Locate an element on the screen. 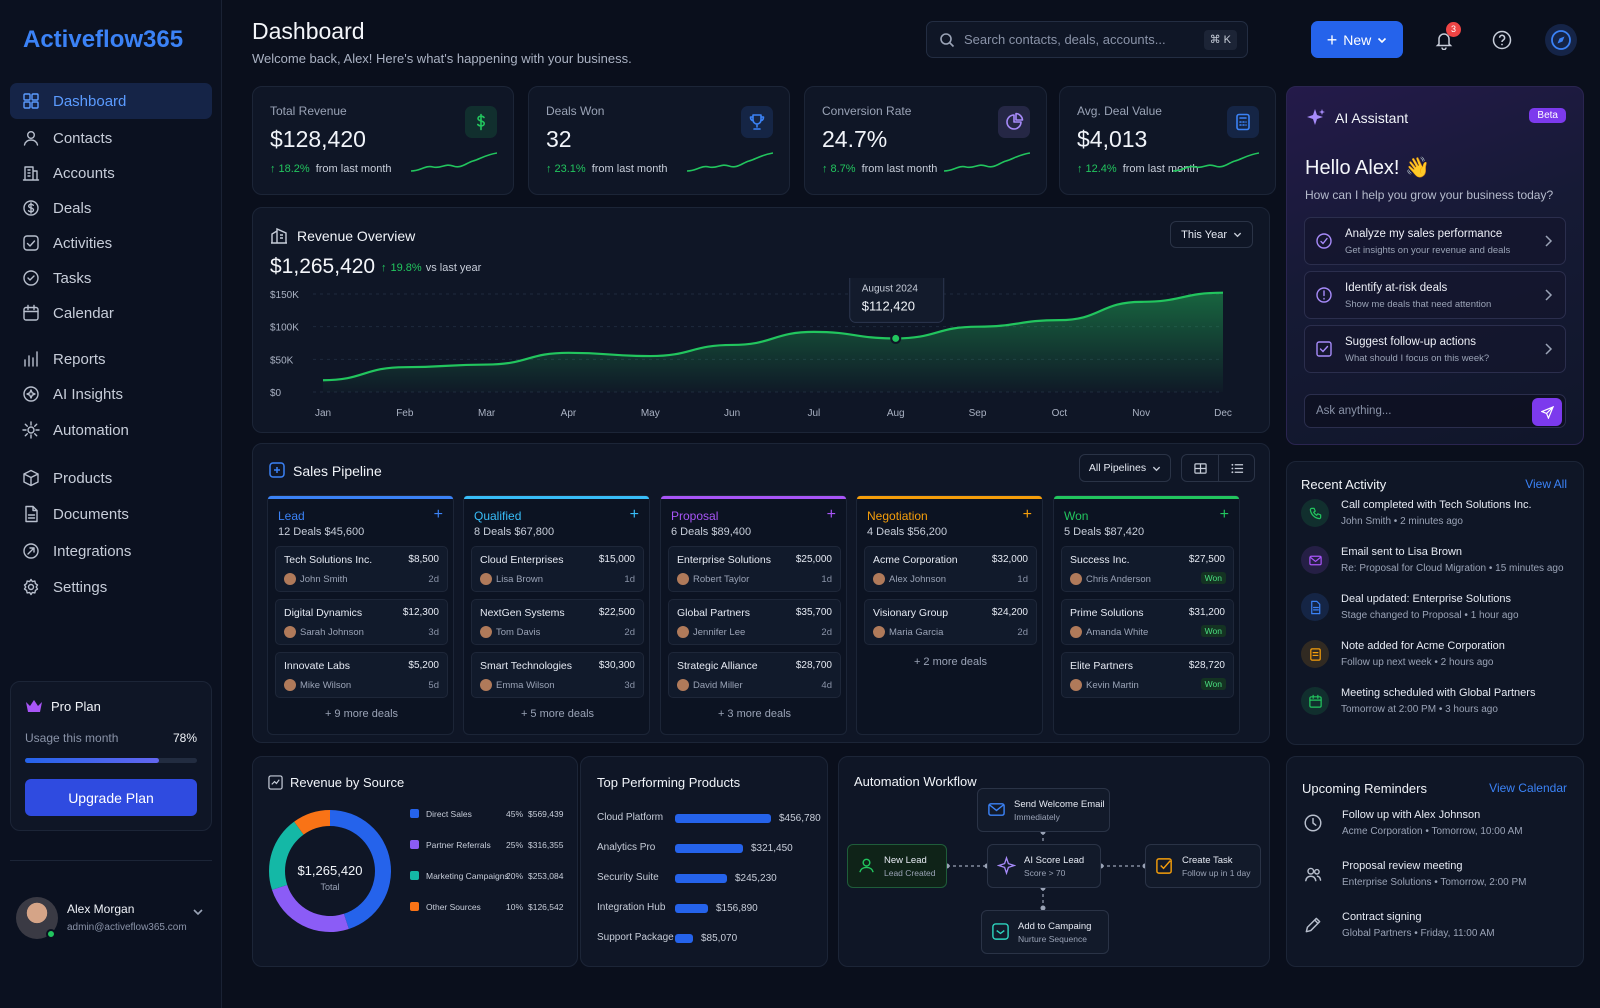 Image resolution: width=1600 pixels, height=1008 pixels. ai-chip-icon is located at coordinates (1006, 865).